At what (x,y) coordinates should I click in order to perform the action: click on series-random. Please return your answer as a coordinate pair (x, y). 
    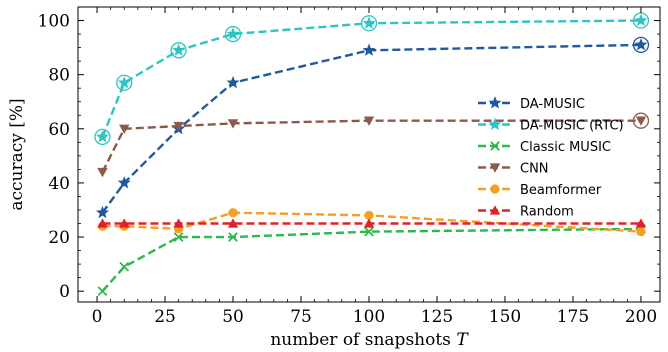
    Looking at the image, I should click on (372, 223).